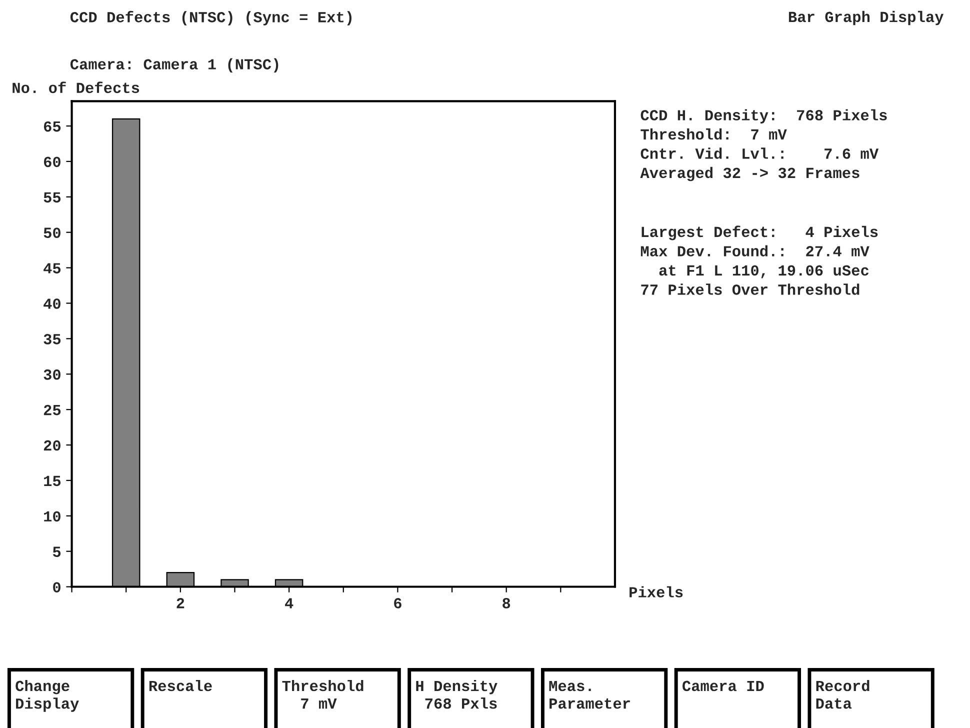  I want to click on text: Rescale, so click(180, 686).